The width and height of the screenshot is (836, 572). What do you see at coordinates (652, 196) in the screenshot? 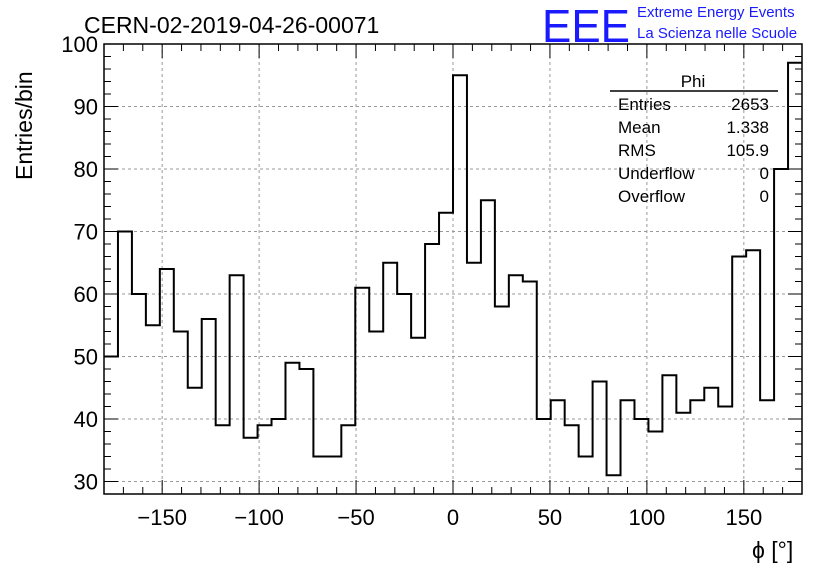
I see `stats-label: Overflow` at bounding box center [652, 196].